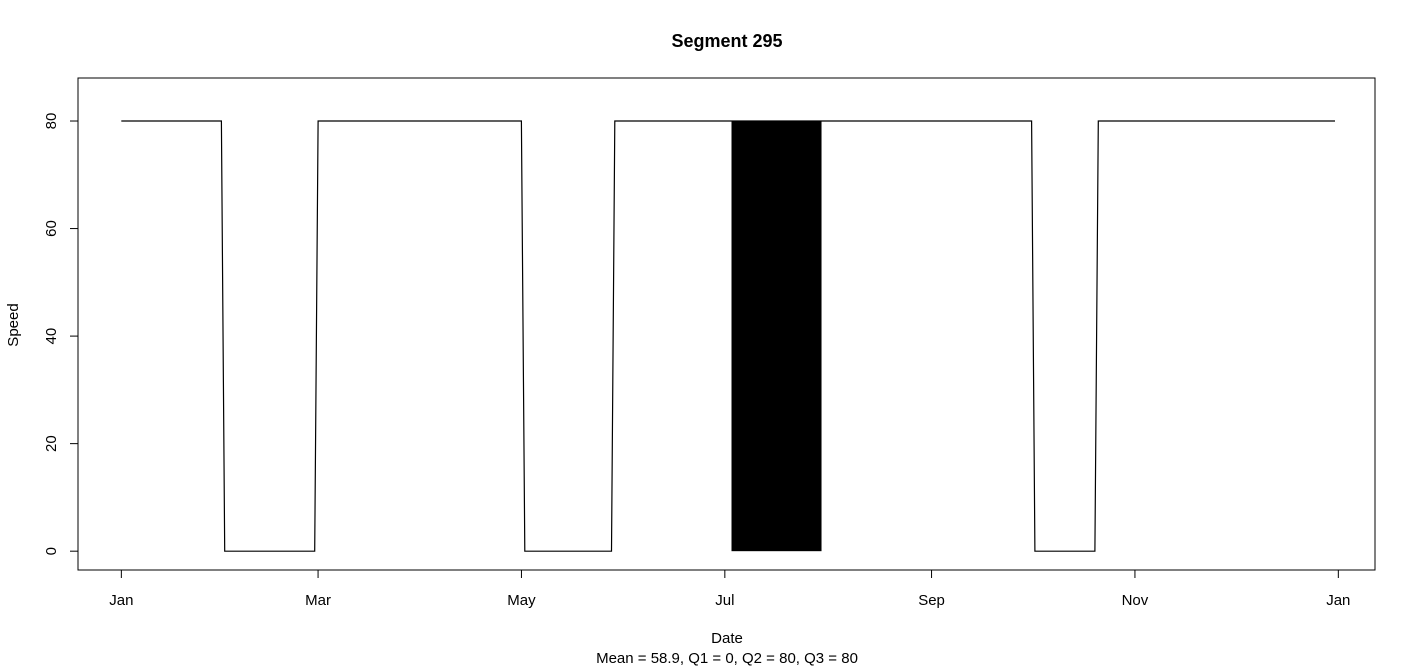 The image size is (1416, 668). Describe the element at coordinates (51, 121) in the screenshot. I see `y-tick-label: 80` at that location.